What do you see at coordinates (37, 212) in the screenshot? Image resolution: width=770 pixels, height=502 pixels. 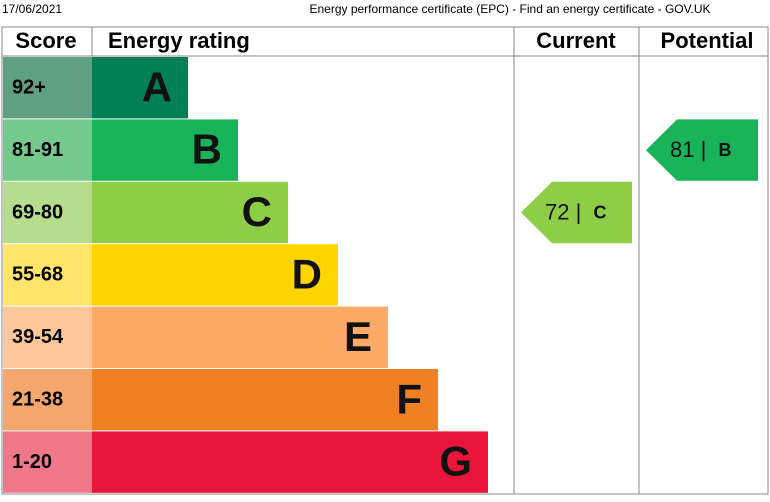 I see `score-label: 69-80` at bounding box center [37, 212].